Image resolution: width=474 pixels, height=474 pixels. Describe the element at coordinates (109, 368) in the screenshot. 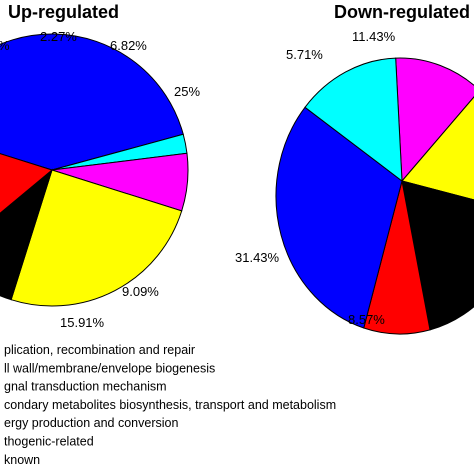

I see `legend-item-2: ll wall/membrane/envelope biogenesis` at that location.